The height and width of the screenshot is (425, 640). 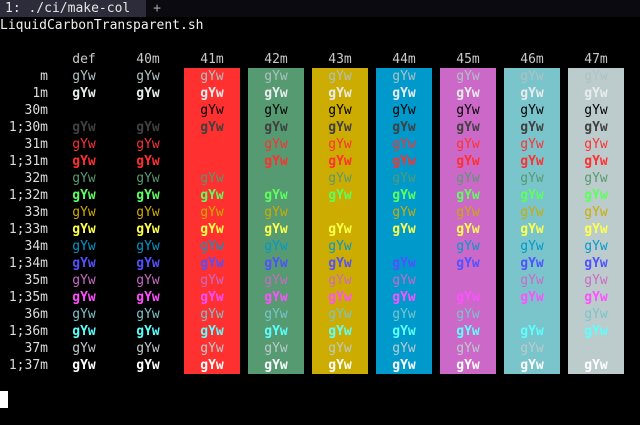 What do you see at coordinates (28, 331) in the screenshot?
I see `row-label: 1;36m` at bounding box center [28, 331].